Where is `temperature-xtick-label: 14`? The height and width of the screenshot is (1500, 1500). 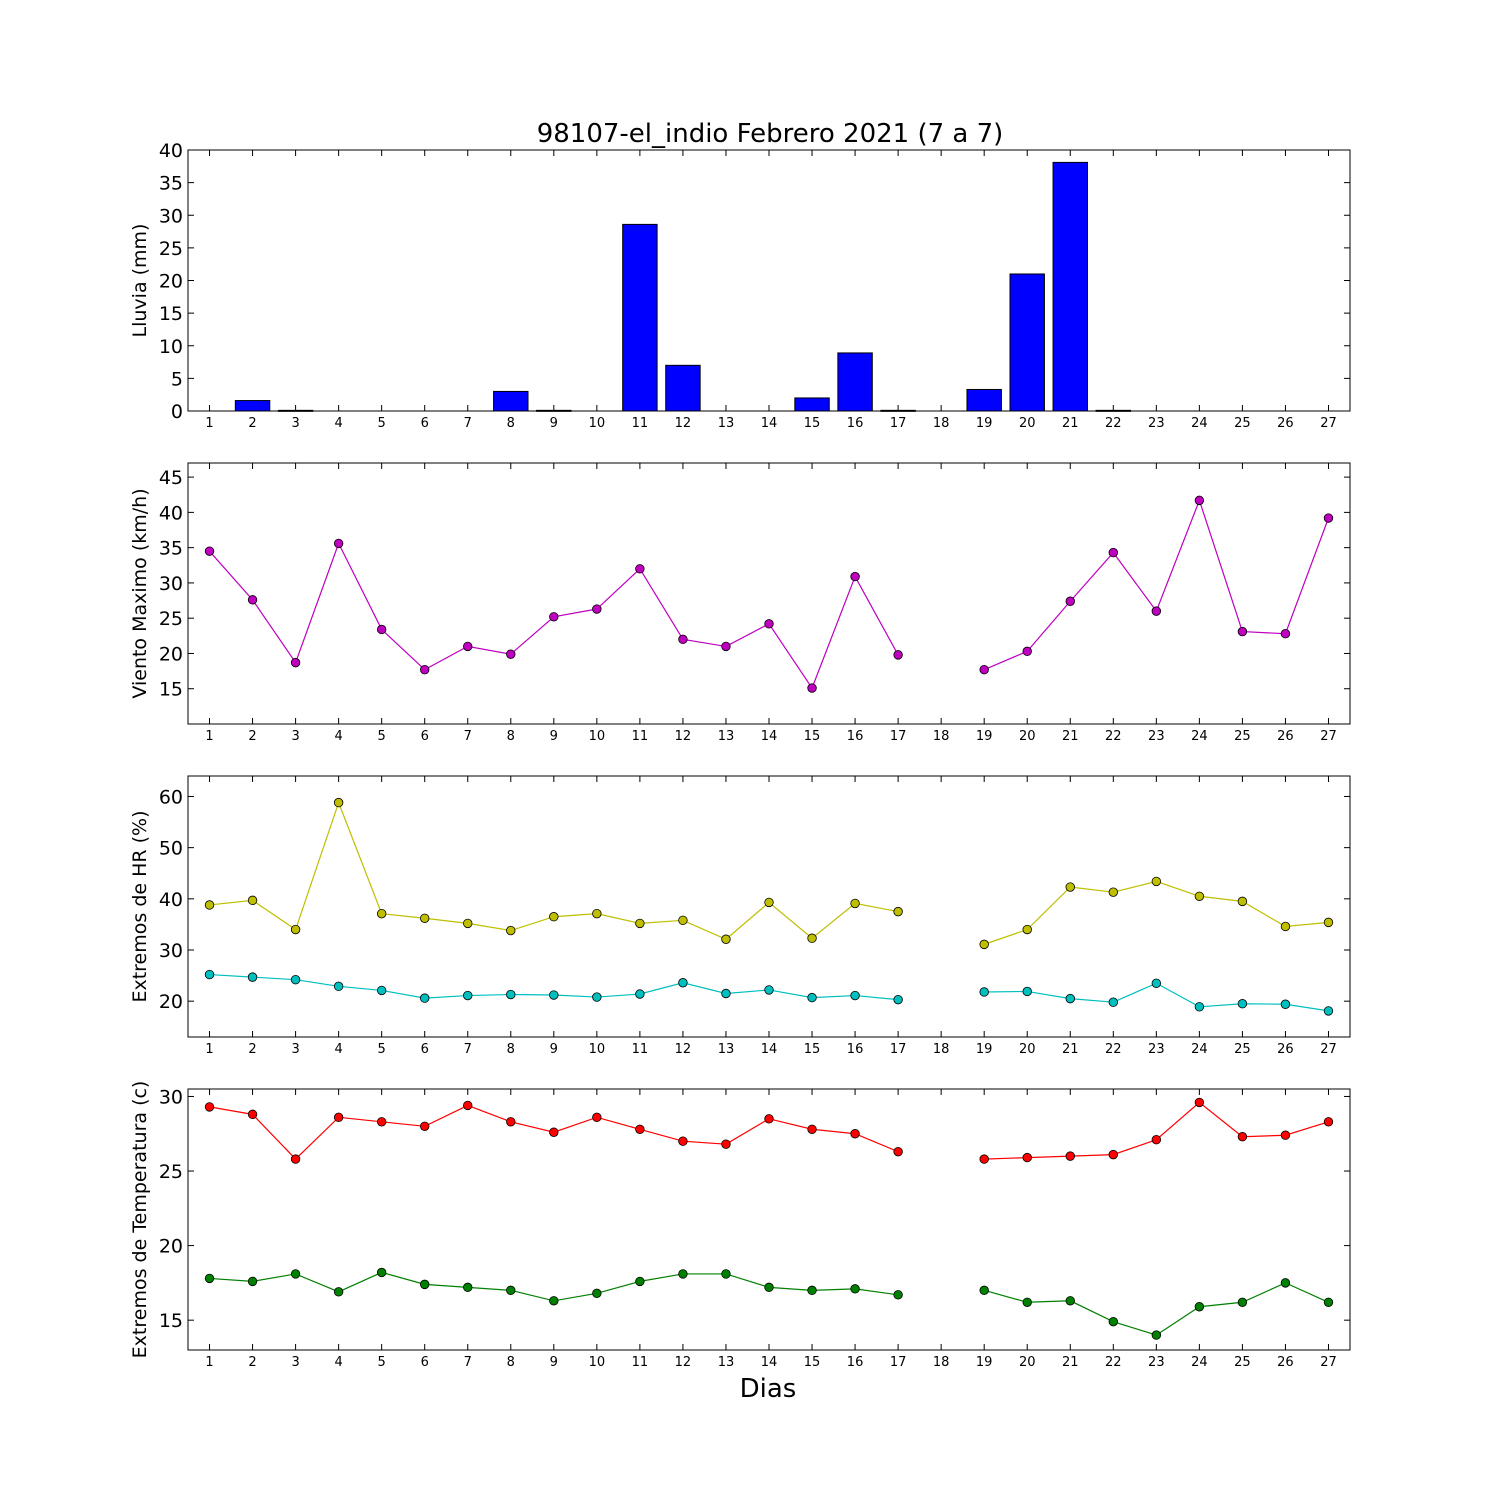 temperature-xtick-label: 14 is located at coordinates (769, 1362).